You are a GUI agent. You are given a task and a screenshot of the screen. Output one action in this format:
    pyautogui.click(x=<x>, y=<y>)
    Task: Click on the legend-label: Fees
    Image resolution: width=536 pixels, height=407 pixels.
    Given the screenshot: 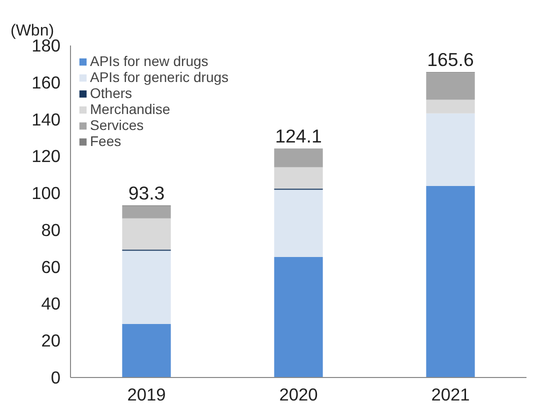 What is the action you would take?
    pyautogui.click(x=106, y=141)
    